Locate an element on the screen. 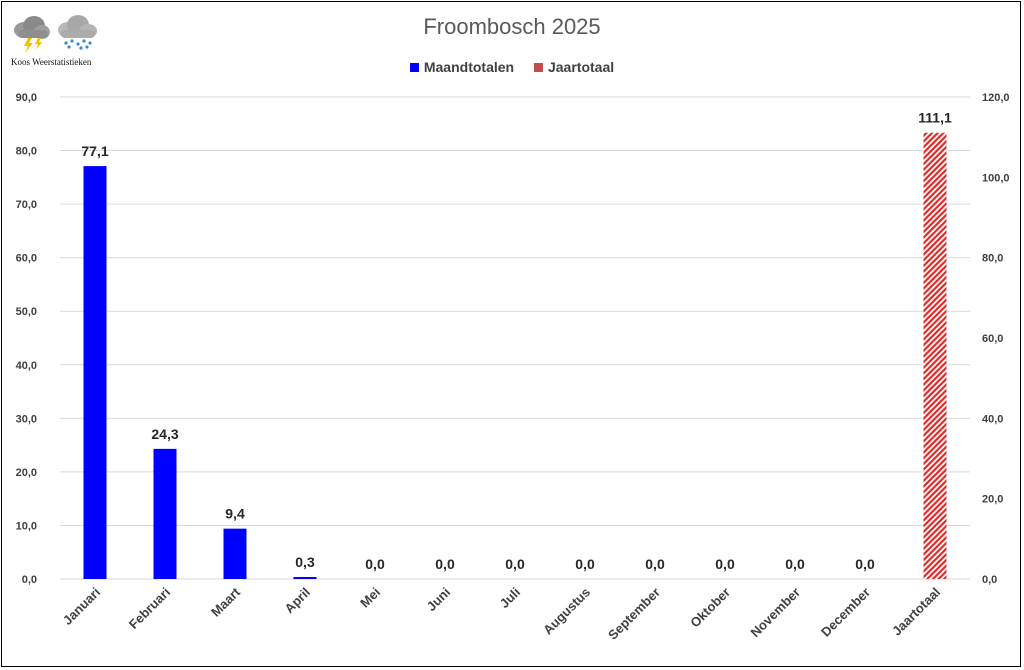  legend-label-maandtotalen: Maandtotalen is located at coordinates (469, 67).